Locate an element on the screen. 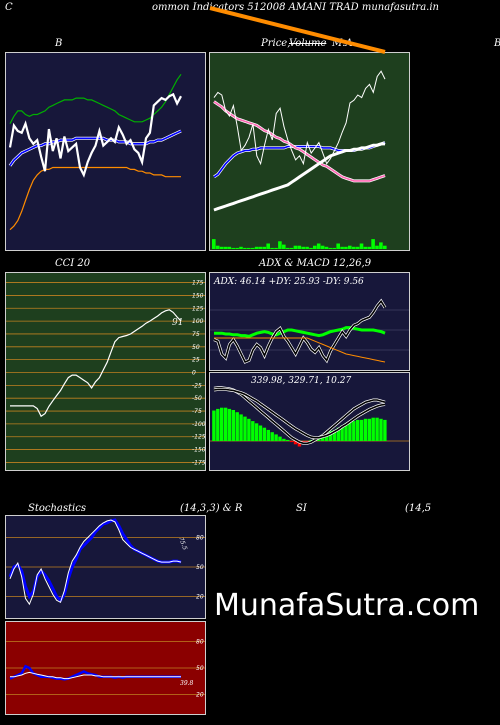 The image size is (500, 725). cci-tick-label: -150 is located at coordinates (199, 450).